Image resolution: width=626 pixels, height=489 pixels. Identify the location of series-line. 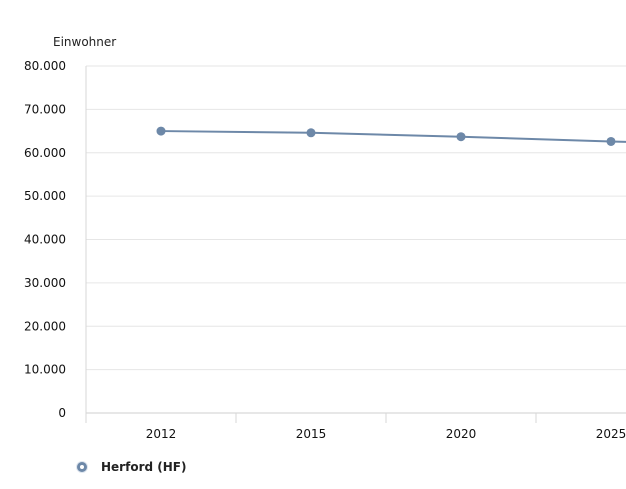
(393, 136).